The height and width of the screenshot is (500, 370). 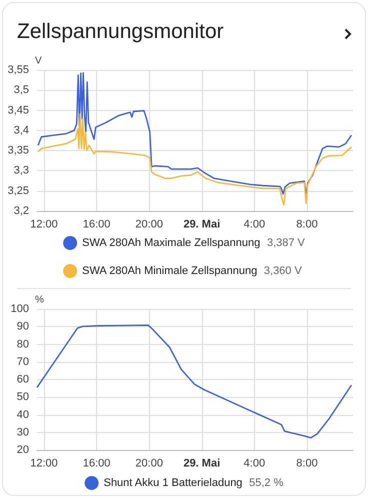 What do you see at coordinates (22, 362) in the screenshot?
I see `y-tick-label: 70` at bounding box center [22, 362].